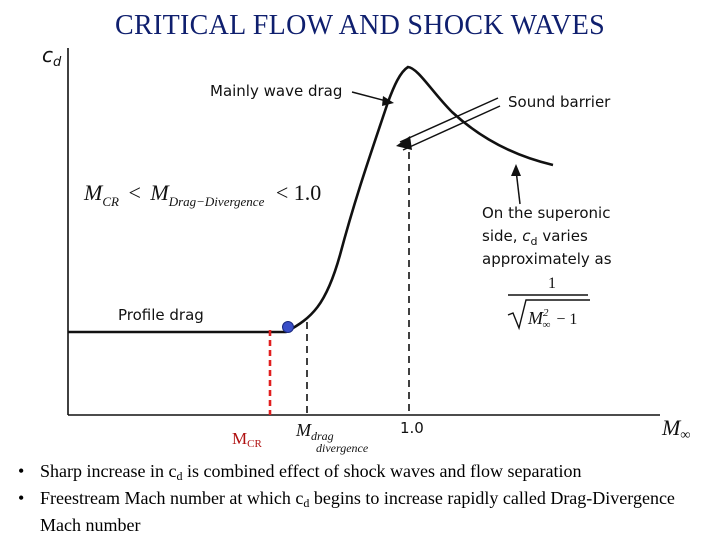 This screenshot has height=540, width=720. I want to click on sound-barrier-label: Sound barrier, so click(559, 102).